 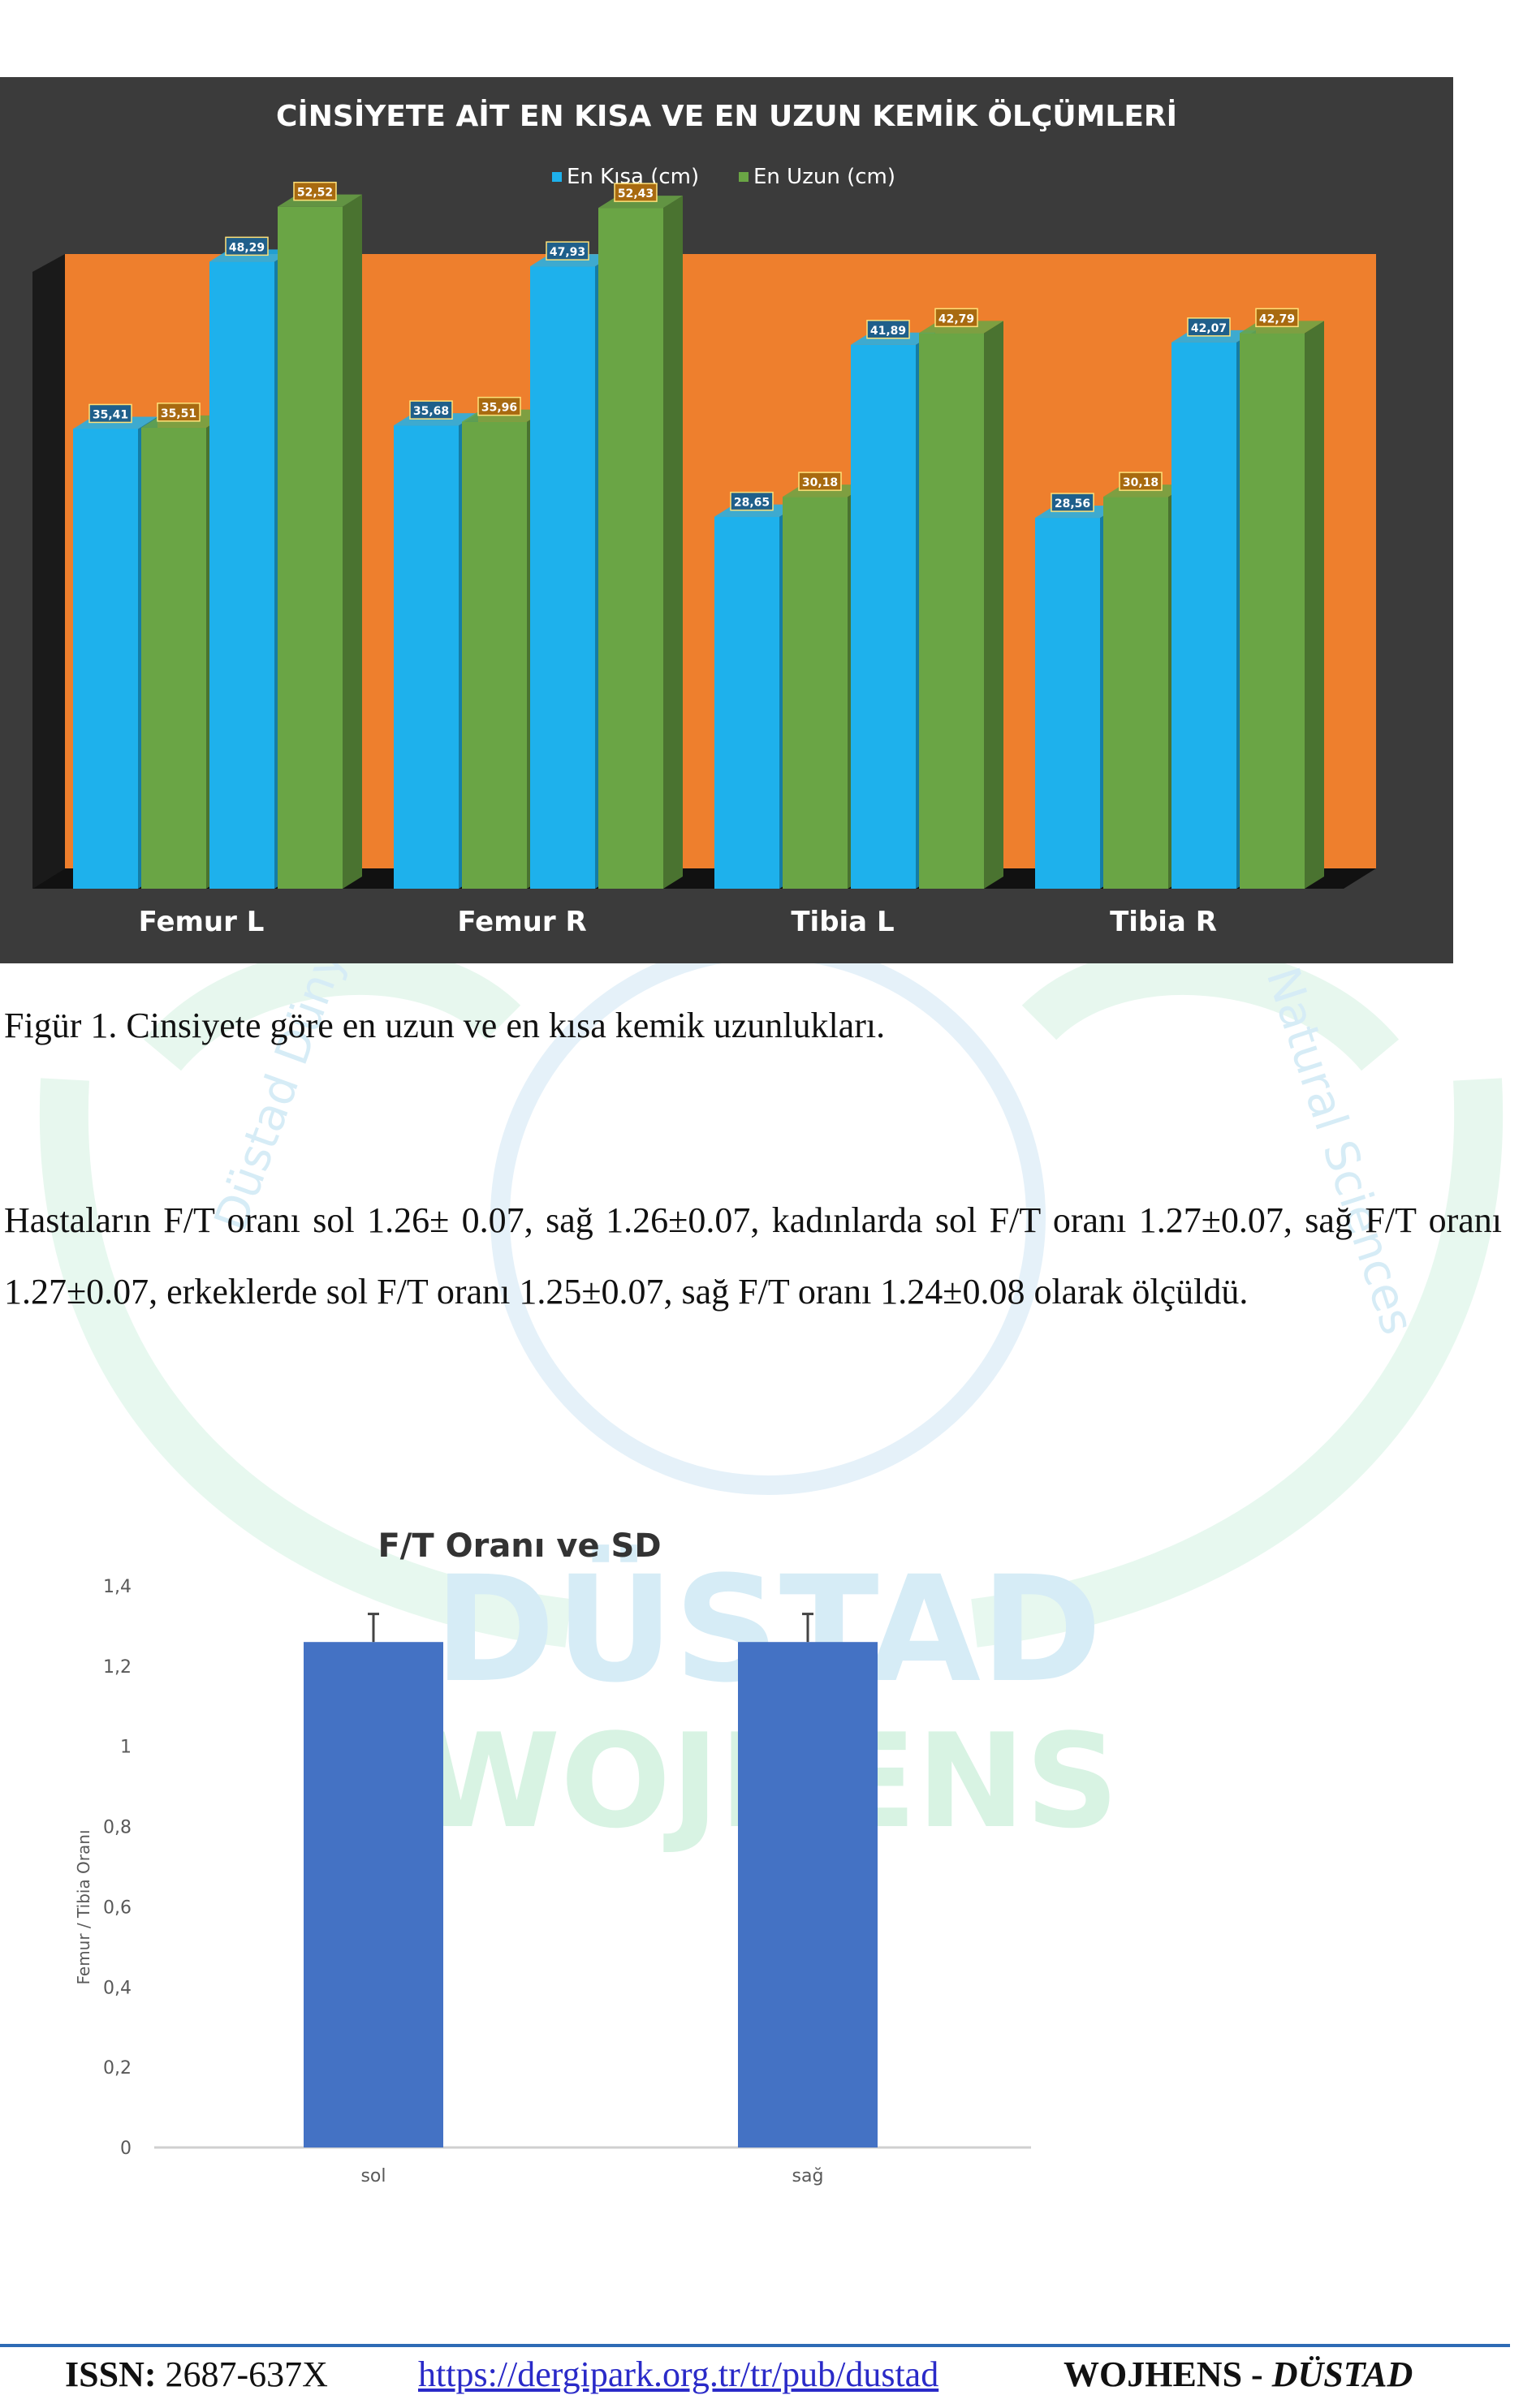 I want to click on legend-swatch-long, so click(x=744, y=177).